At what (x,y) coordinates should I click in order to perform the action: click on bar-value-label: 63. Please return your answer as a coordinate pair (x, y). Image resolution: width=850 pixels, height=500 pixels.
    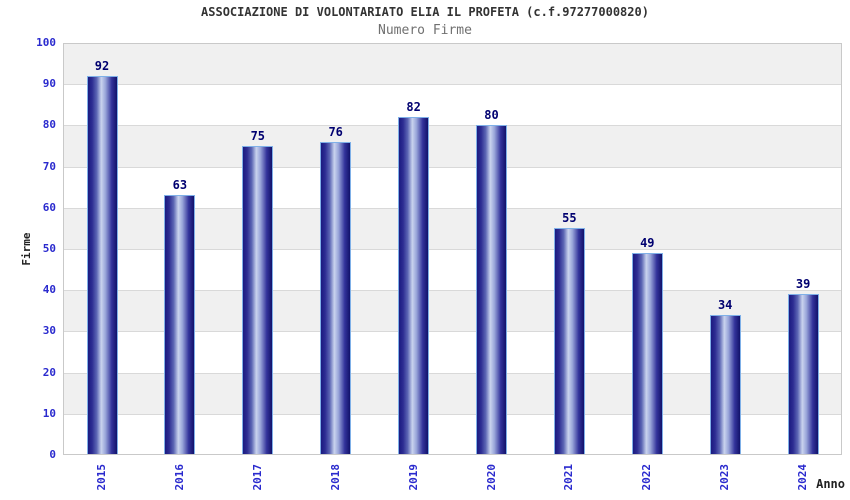
    Looking at the image, I should click on (180, 185).